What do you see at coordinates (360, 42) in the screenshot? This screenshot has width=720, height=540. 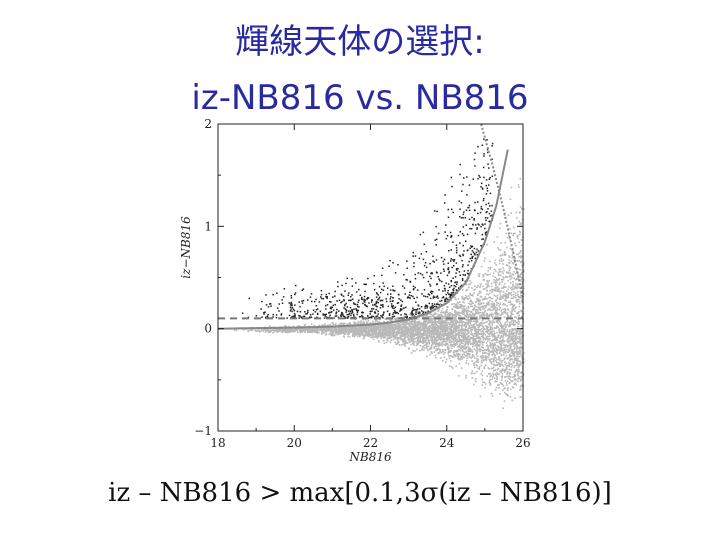 I see `page-title: 輝線天体の選択:` at bounding box center [360, 42].